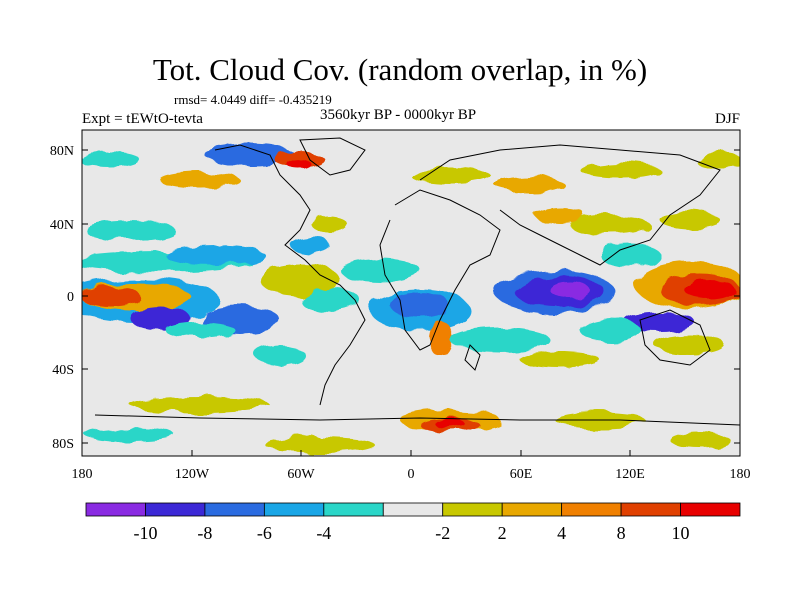 The height and width of the screenshot is (600, 800). What do you see at coordinates (192, 474) in the screenshot?
I see `lon-tick-label: 120W` at bounding box center [192, 474].